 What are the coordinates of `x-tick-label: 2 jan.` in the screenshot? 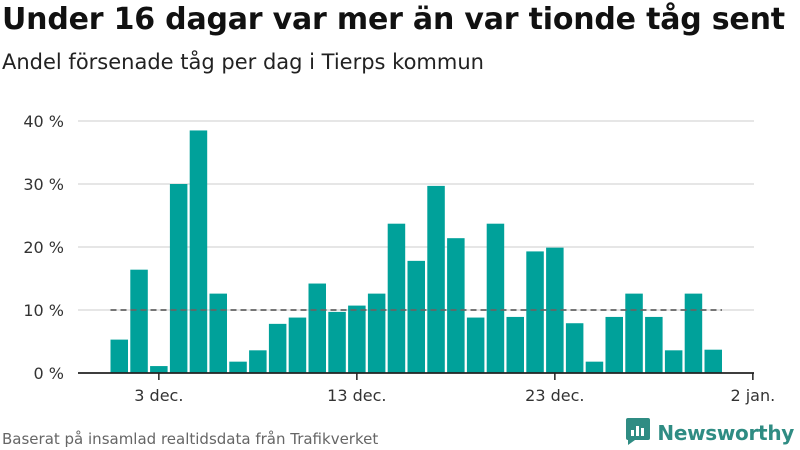 It's located at (752, 395).